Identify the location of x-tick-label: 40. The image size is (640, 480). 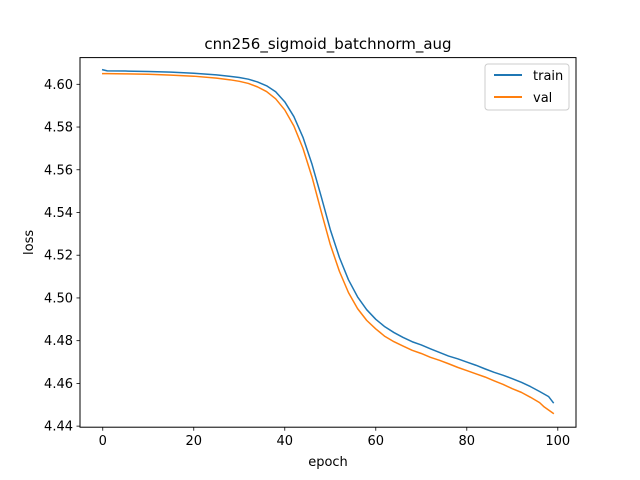
(284, 441).